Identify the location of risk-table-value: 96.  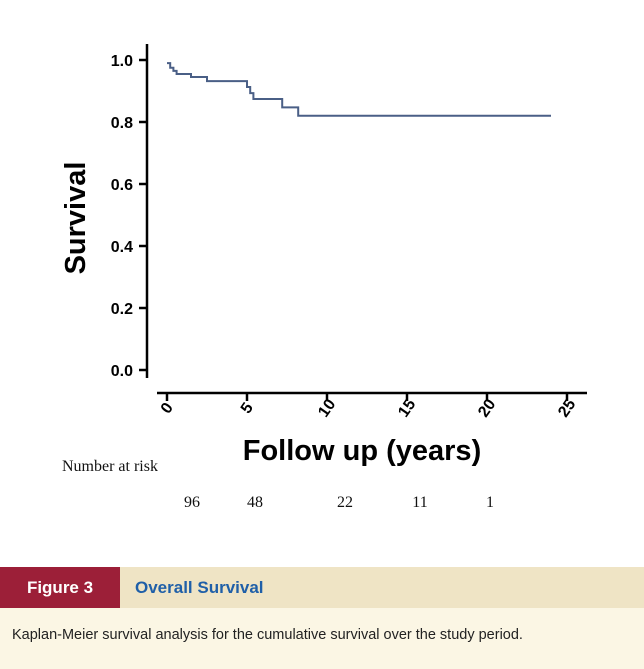
(192, 502).